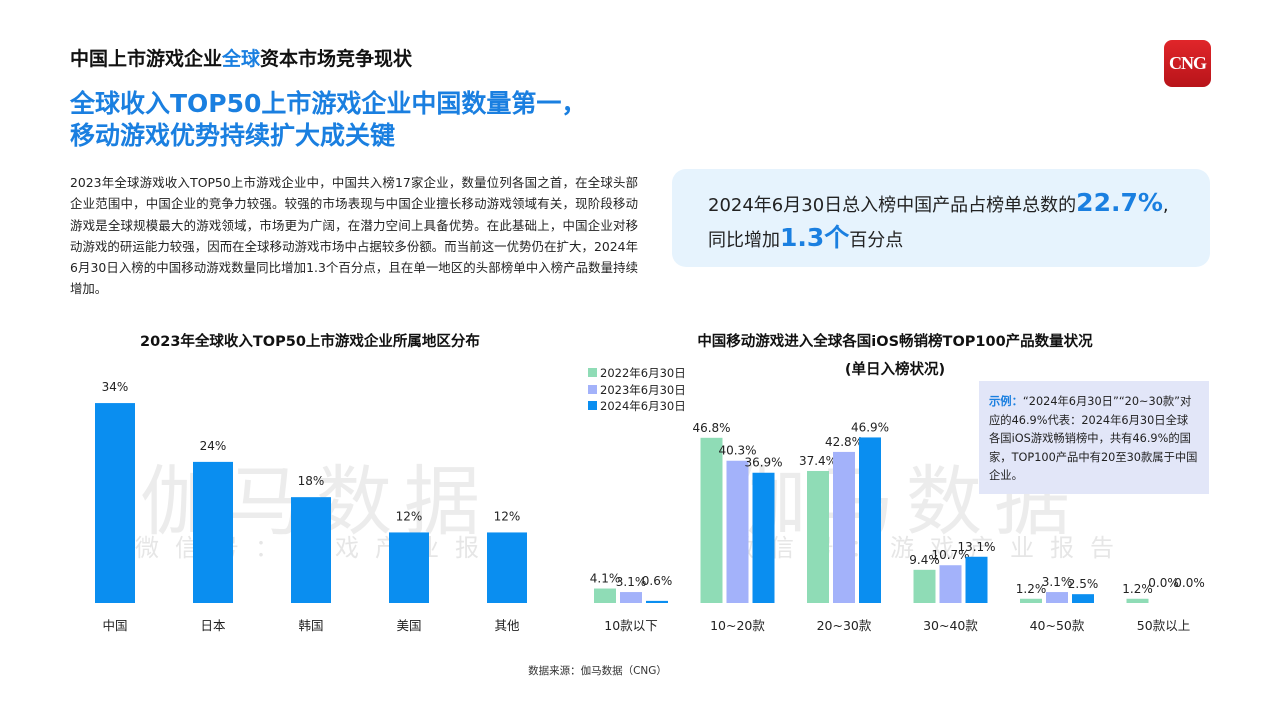 Image resolution: width=1280 pixels, height=720 pixels. I want to click on legend-item: 2022年6月30日, so click(637, 373).